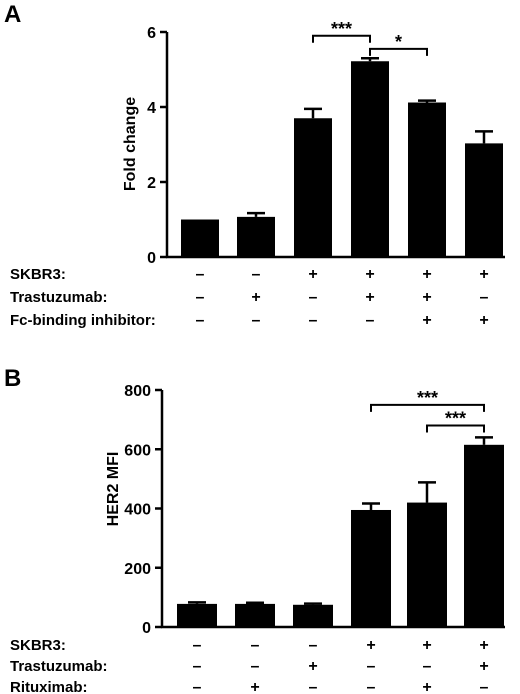 The width and height of the screenshot is (520, 694). Describe the element at coordinates (151, 108) in the screenshot. I see `y-tick-label: 4` at that location.